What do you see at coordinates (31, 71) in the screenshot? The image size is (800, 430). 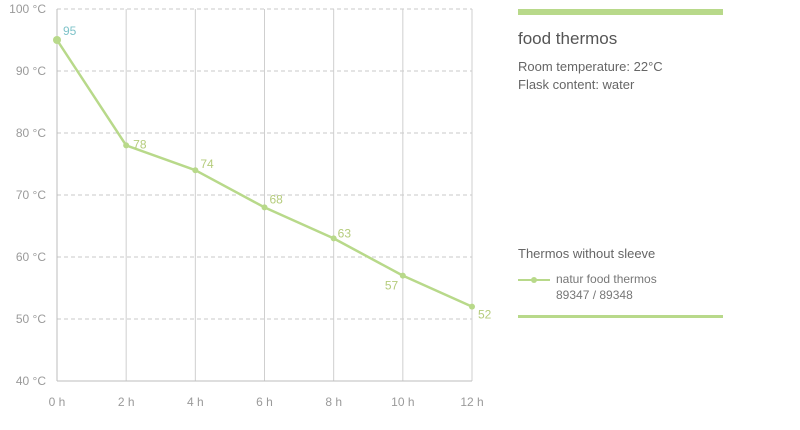 I see `y-tick-label: 90 °C` at bounding box center [31, 71].